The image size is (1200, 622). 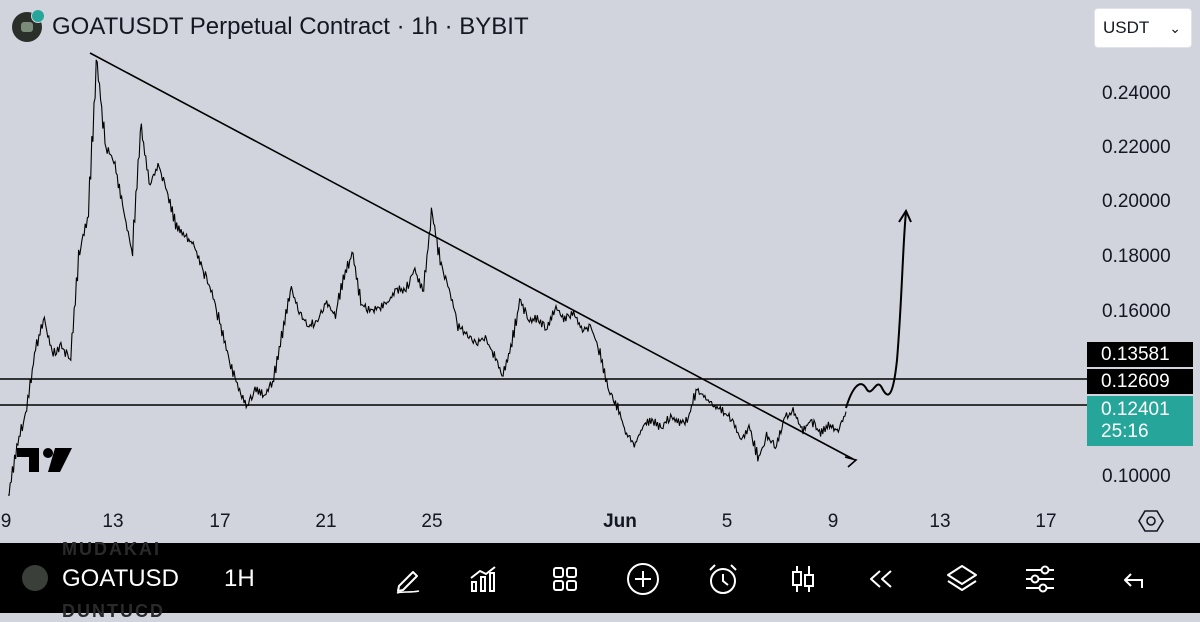 I want to click on chart-settings-button, so click(x=1040, y=579).